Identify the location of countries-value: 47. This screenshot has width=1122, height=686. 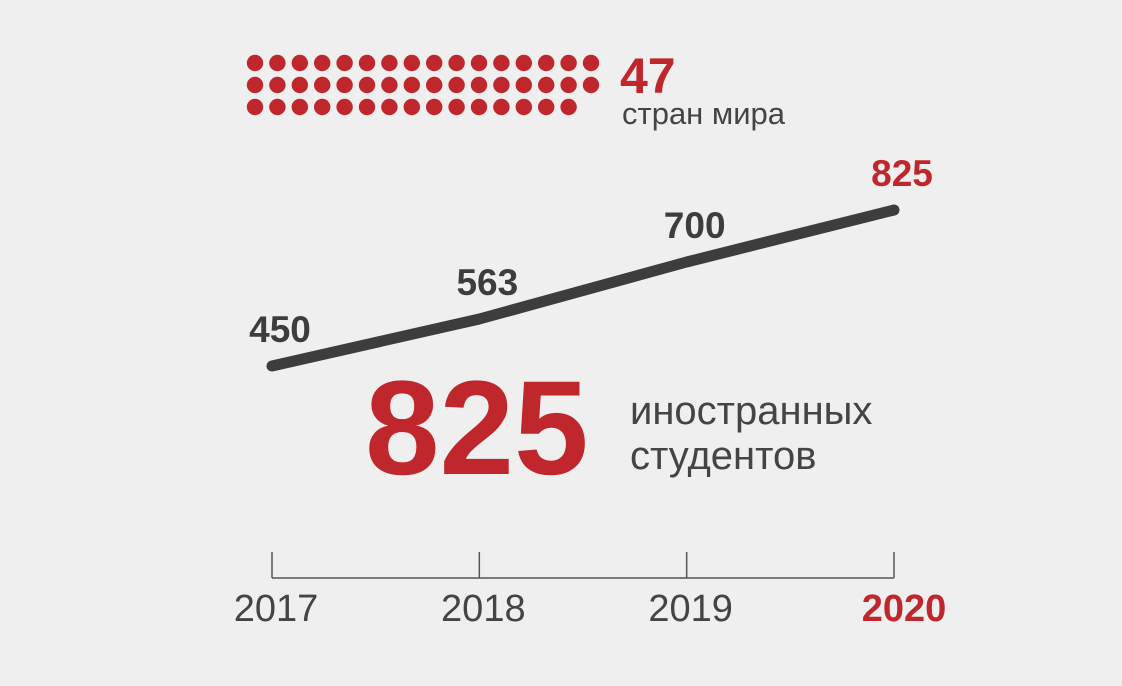
(648, 76).